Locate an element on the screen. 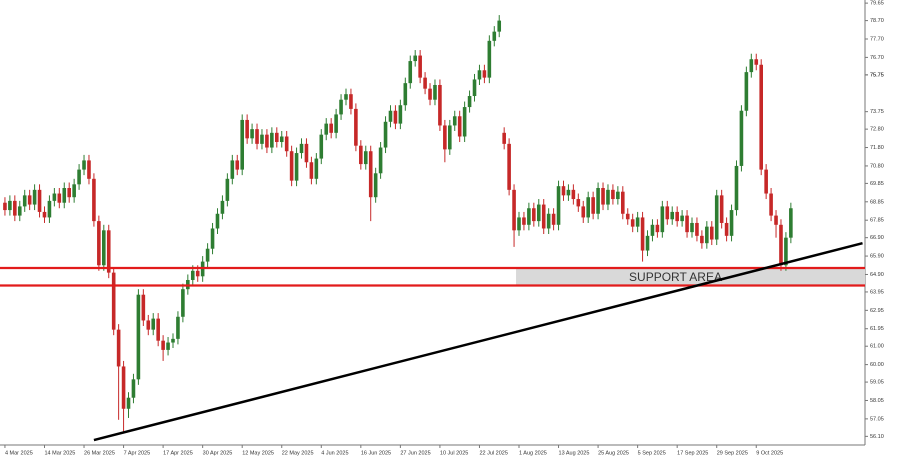 The height and width of the screenshot is (460, 900). x-tick-label: 14 Mar 2025 is located at coordinates (59, 453).